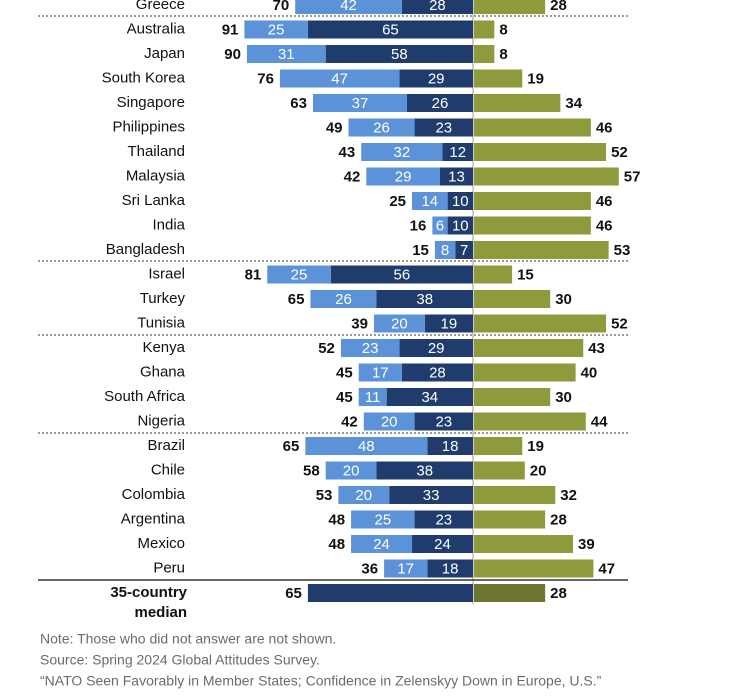 This screenshot has height=696, width=754. I want to click on segment-label: 17, so click(405, 568).